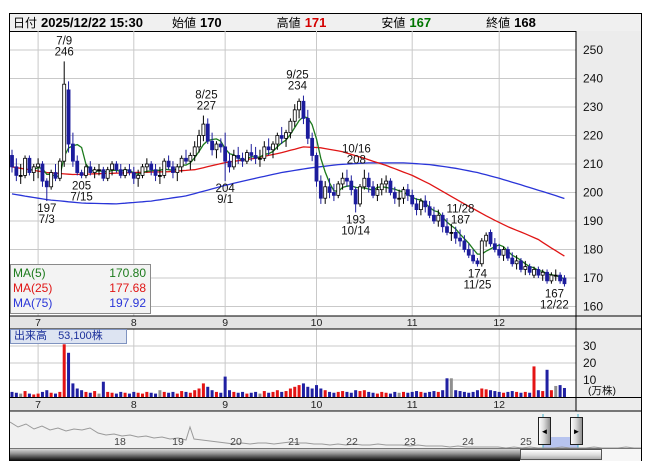  I want to click on svg-text: 230, so click(593, 107).